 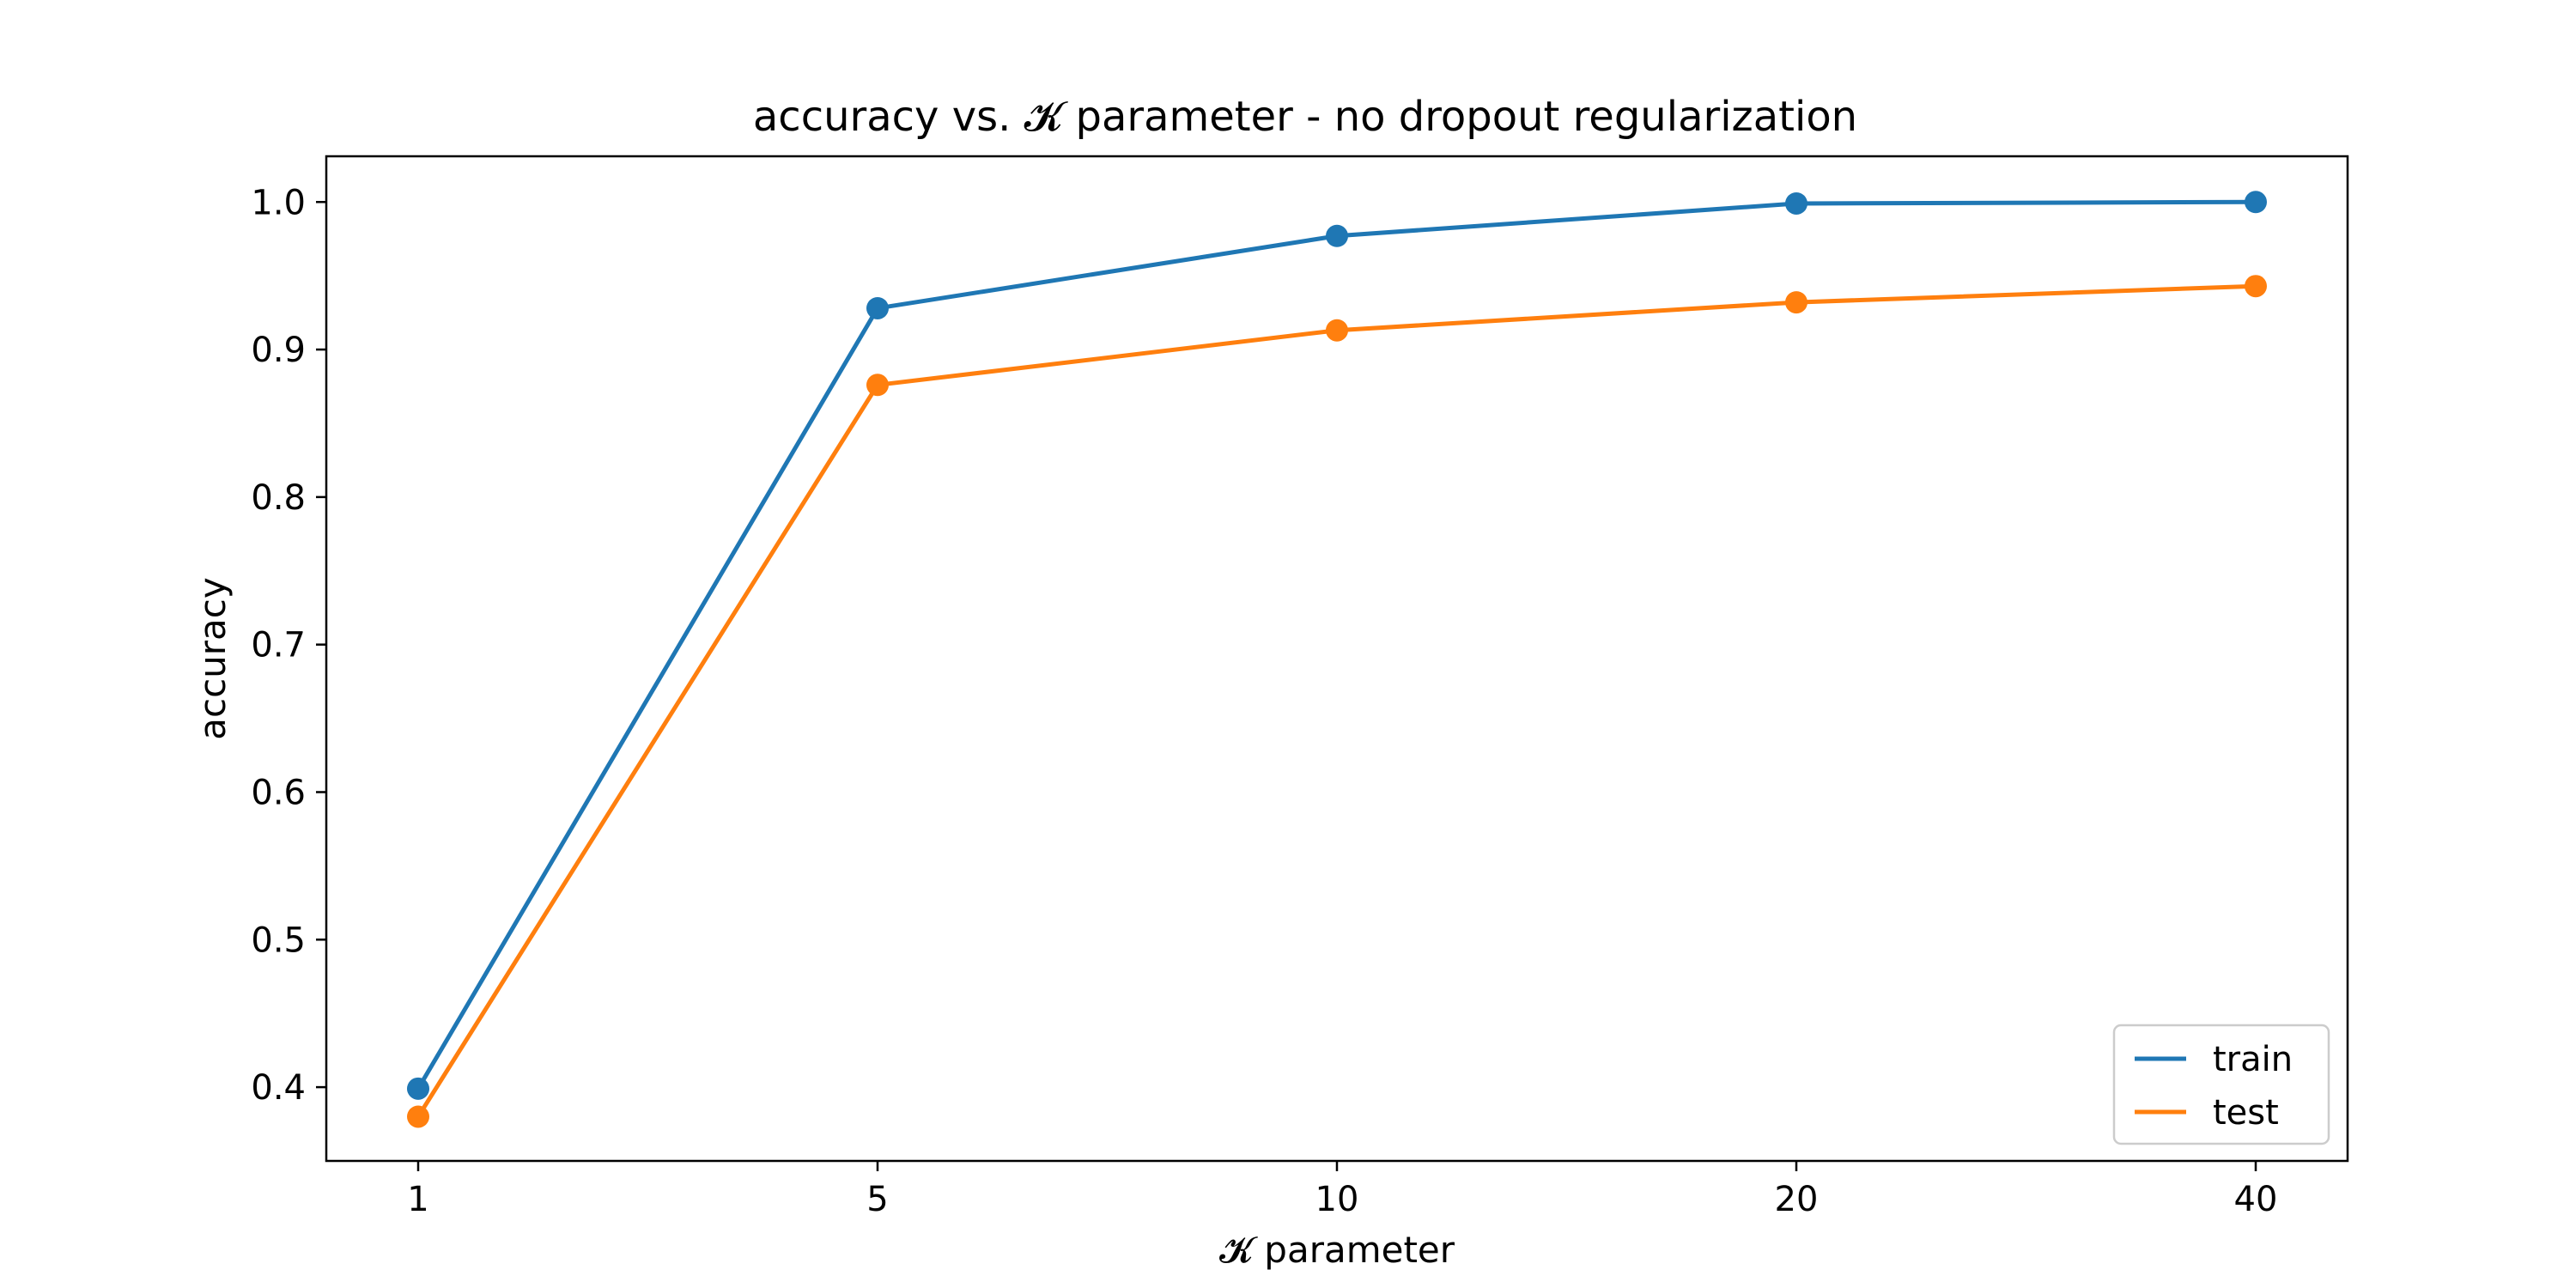 What do you see at coordinates (1797, 1199) in the screenshot?
I see `x-tick-label: 20` at bounding box center [1797, 1199].